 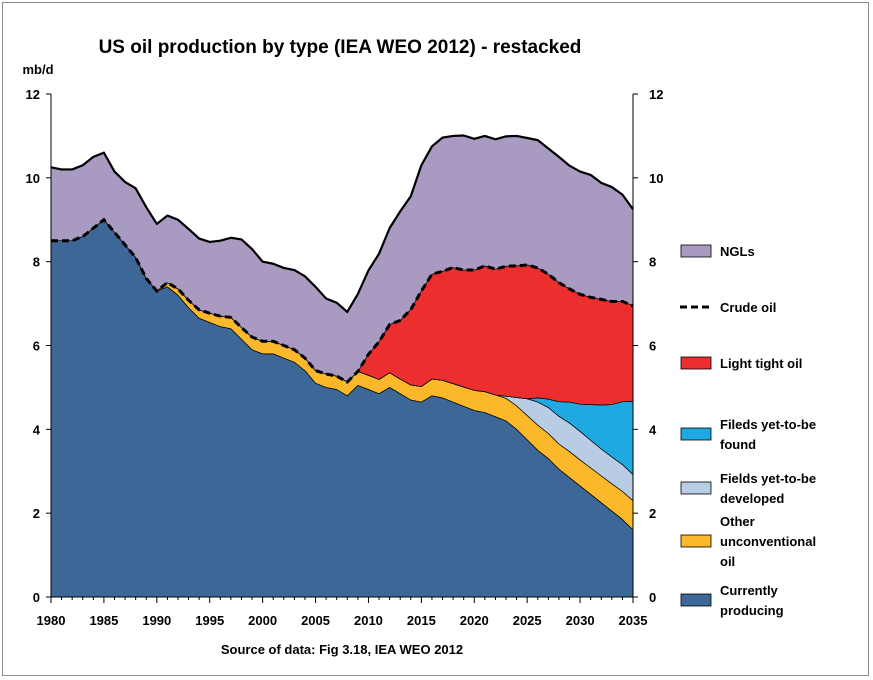 I want to click on legend-label: Other, so click(x=737, y=521).